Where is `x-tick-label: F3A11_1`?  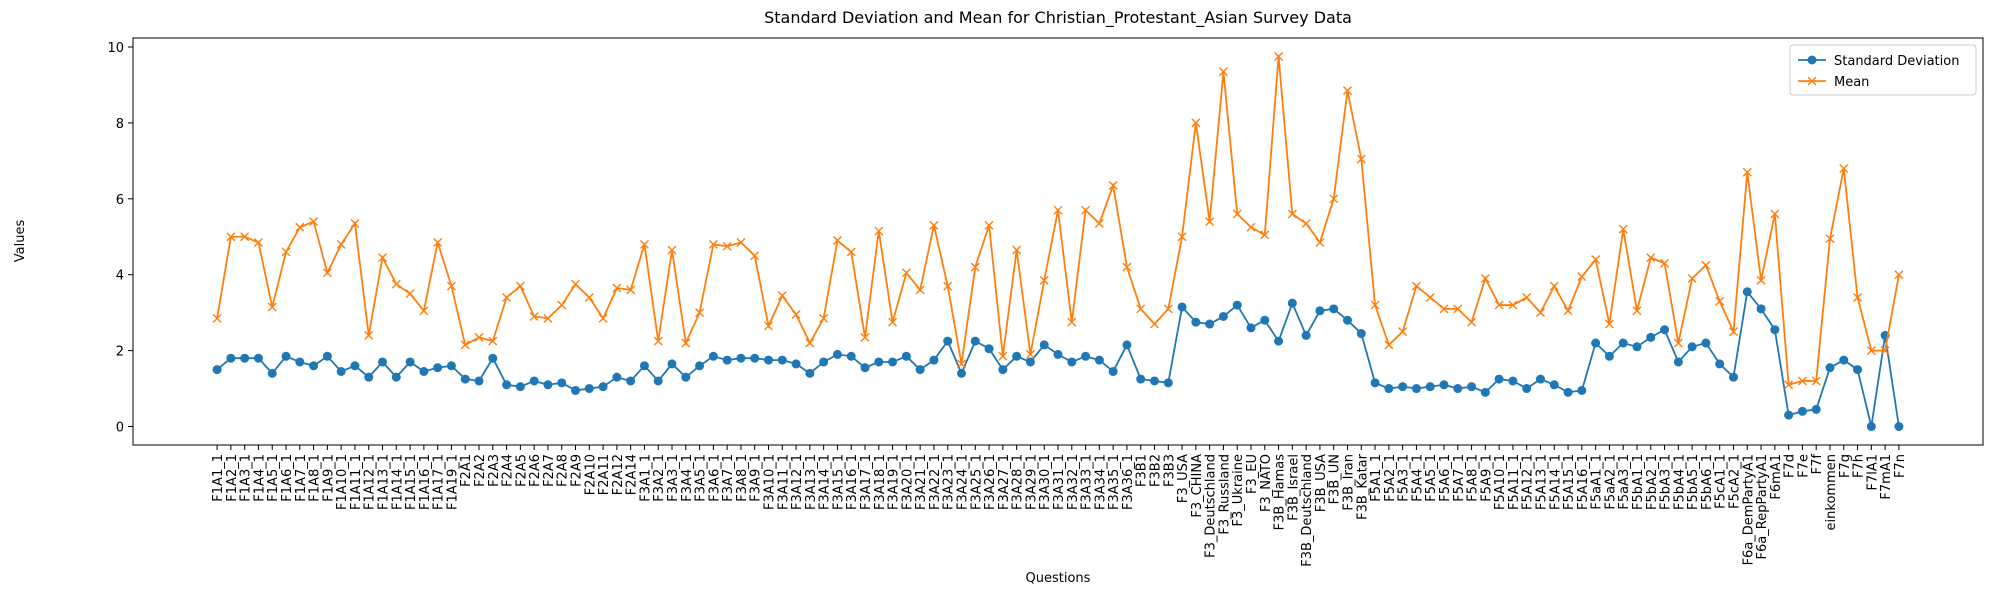 x-tick-label: F3A11_1 is located at coordinates (783, 482).